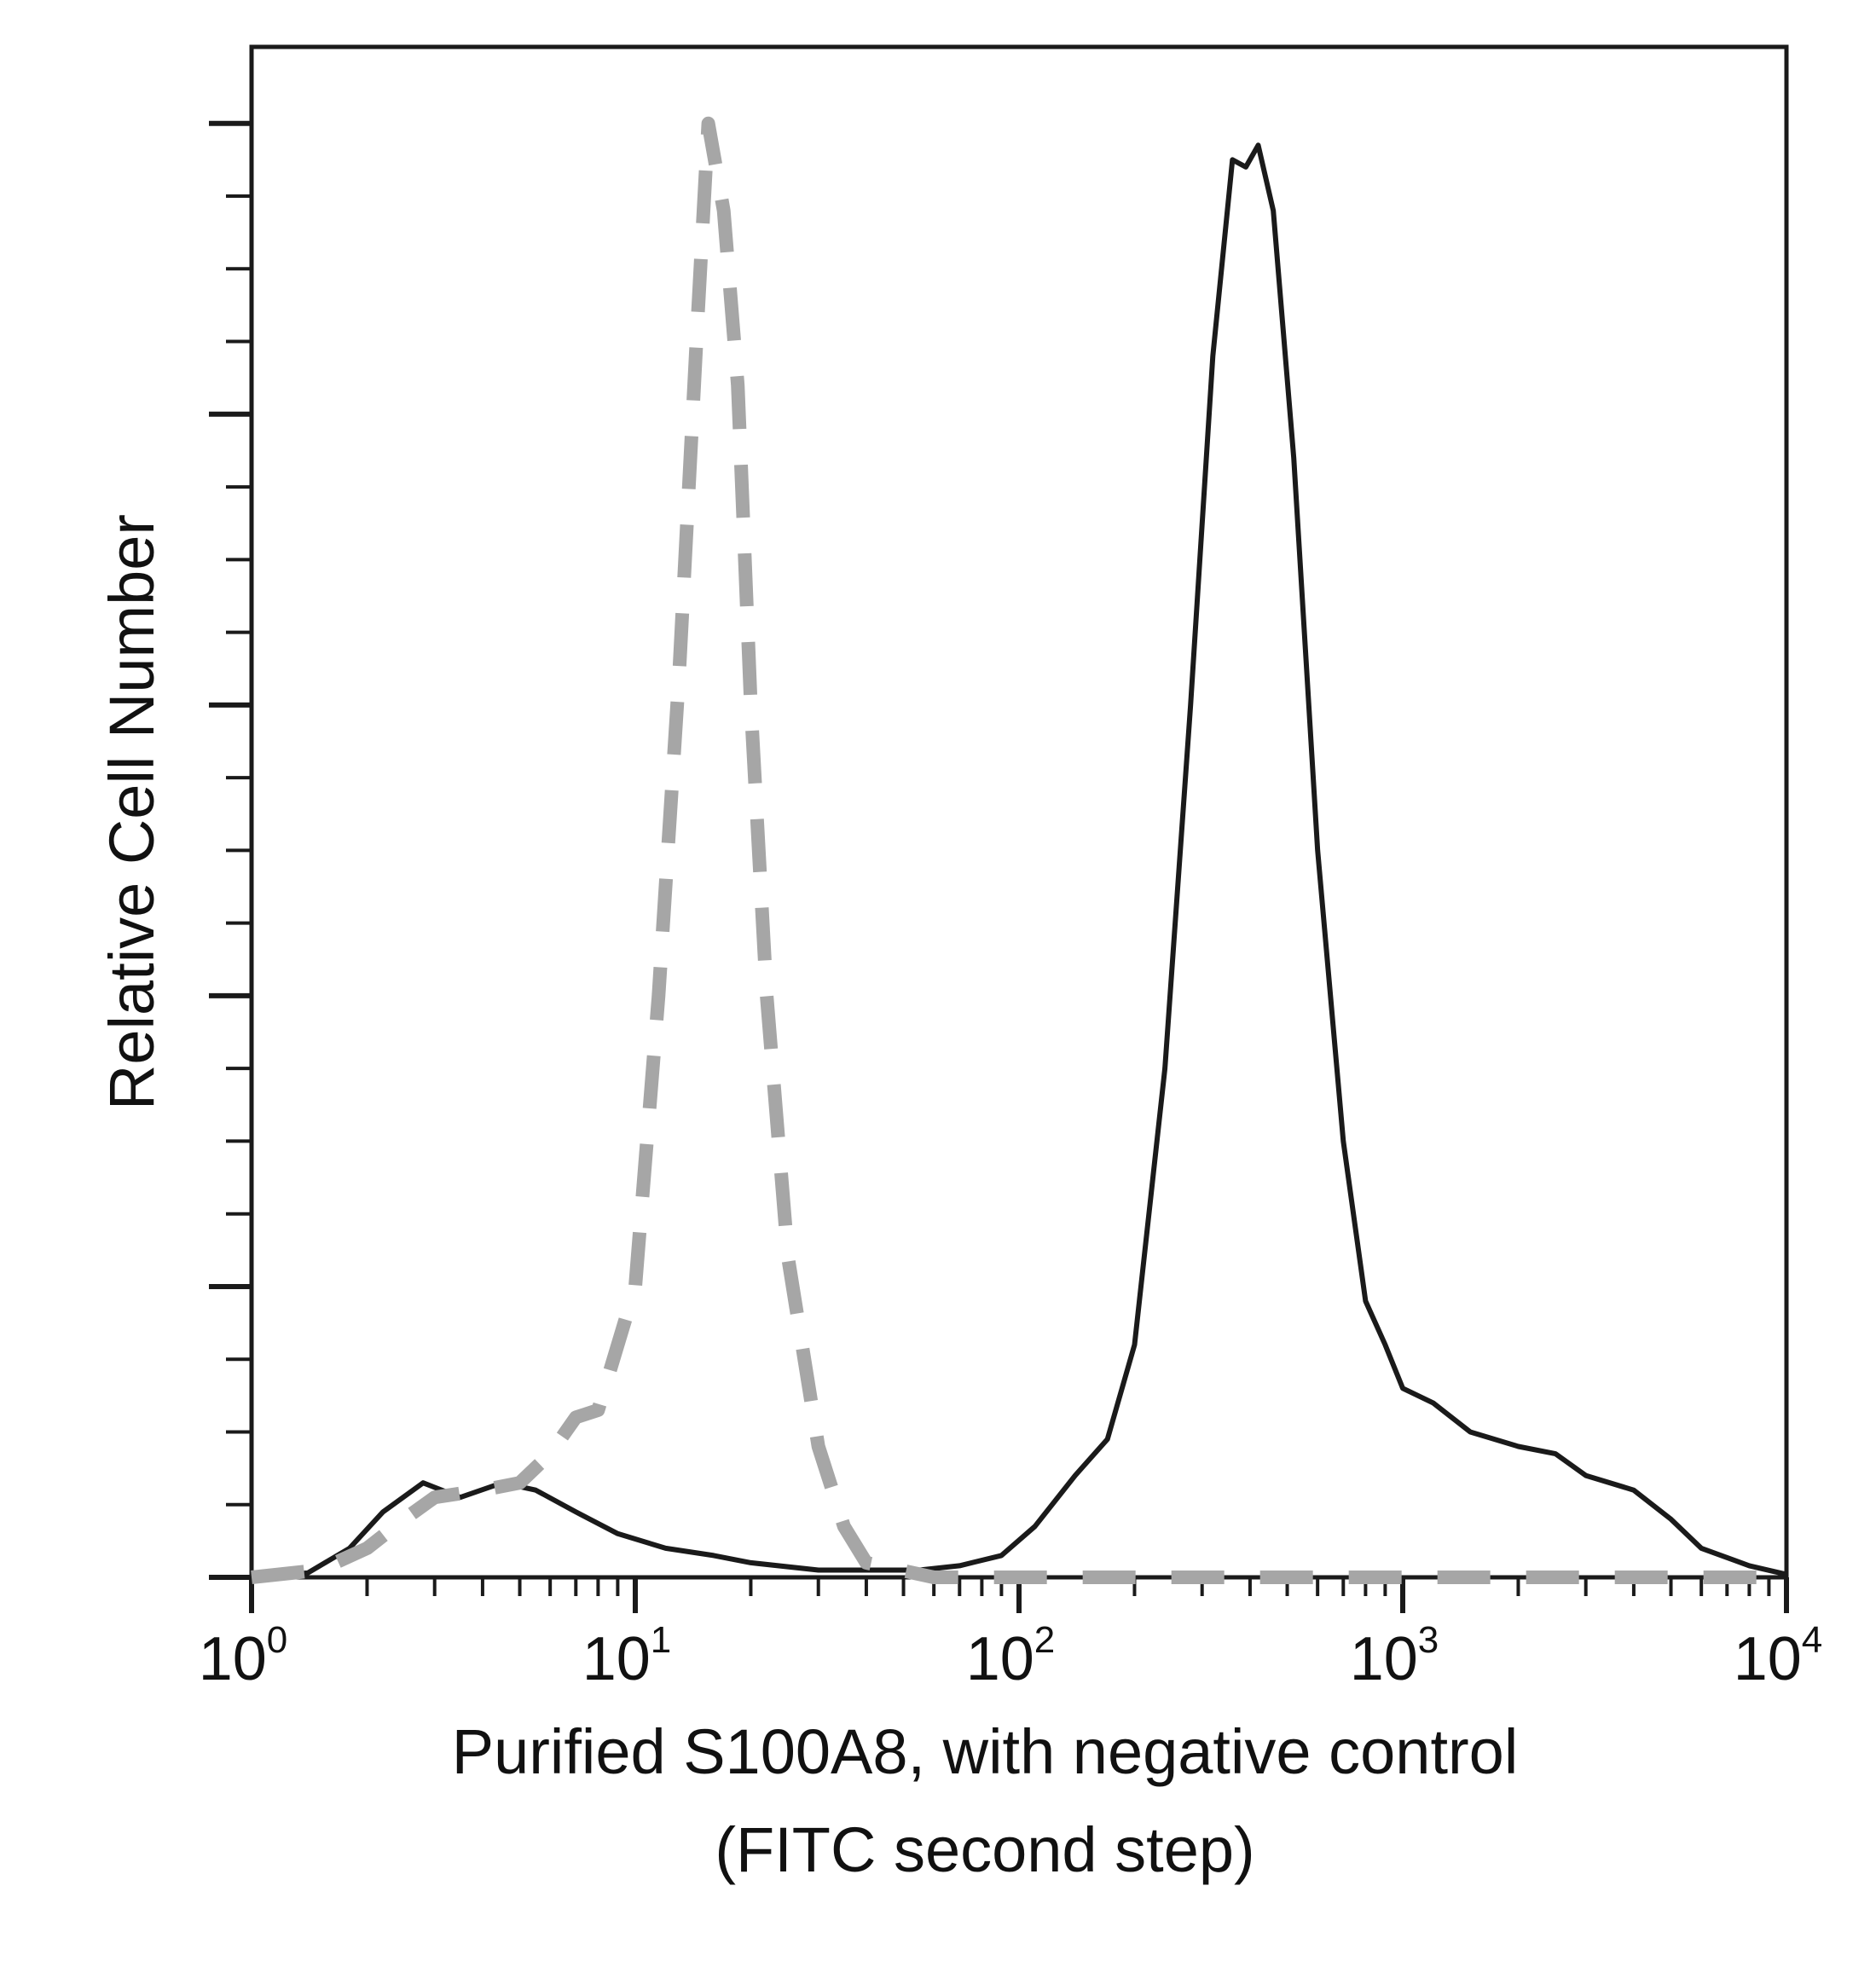 This screenshot has width=1876, height=1961. What do you see at coordinates (131, 812) in the screenshot?
I see `y-axis-title: Relative Cell Number` at bounding box center [131, 812].